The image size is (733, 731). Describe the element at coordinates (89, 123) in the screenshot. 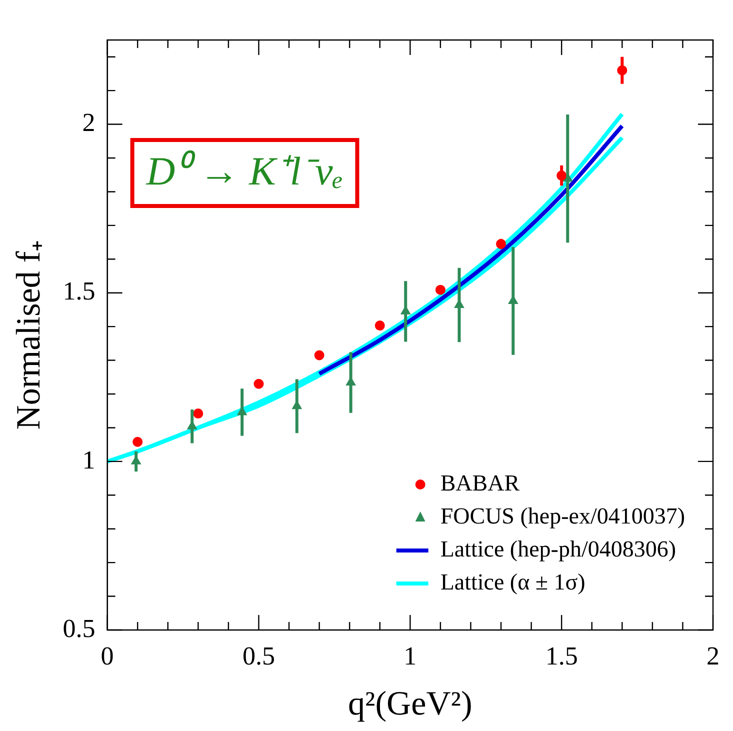

I see `y-tick-label: 2` at that location.